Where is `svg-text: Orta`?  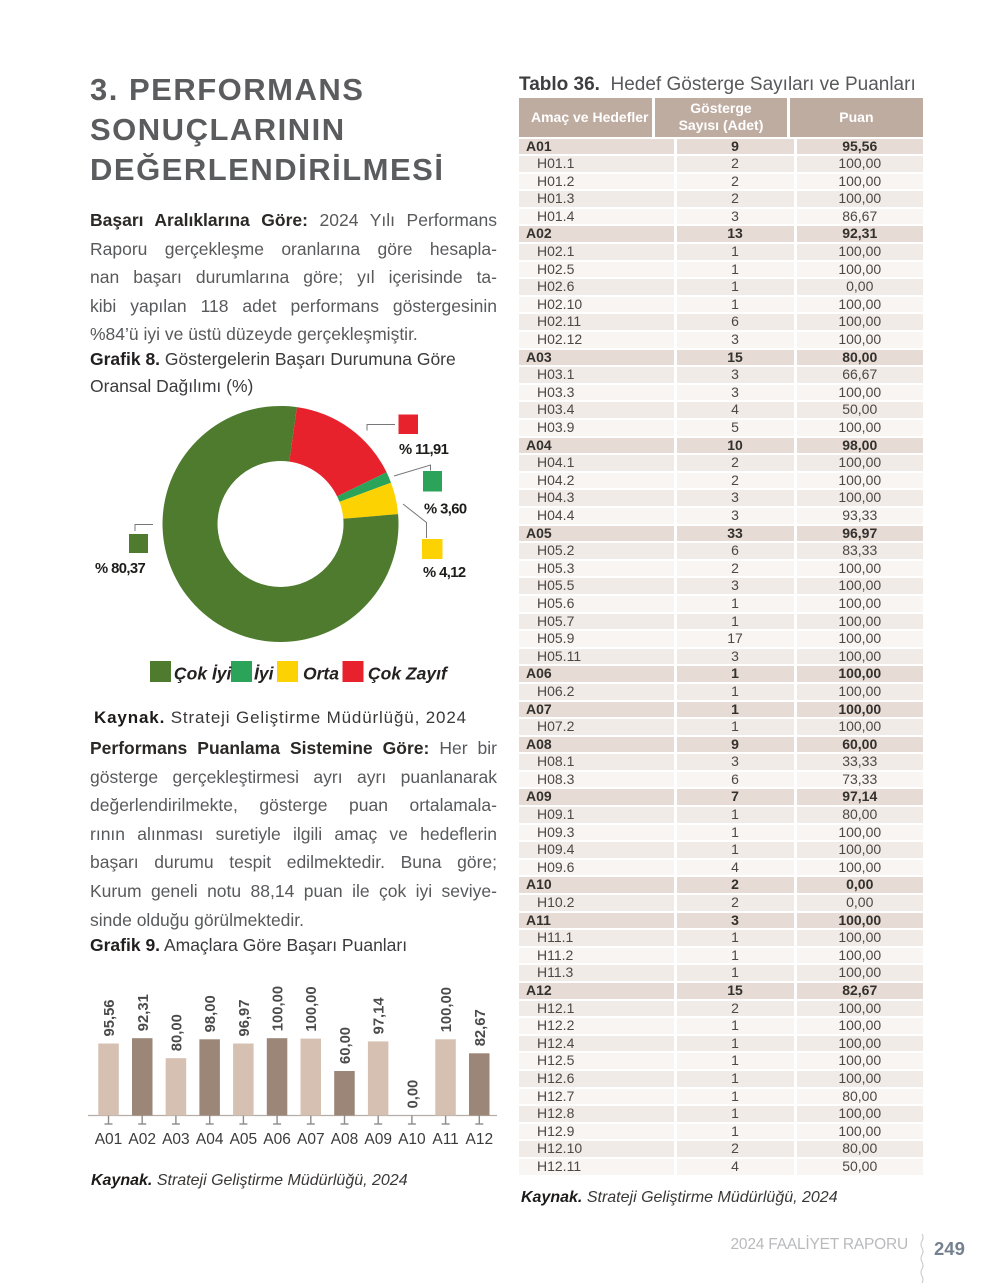 svg-text: Orta is located at coordinates (321, 674).